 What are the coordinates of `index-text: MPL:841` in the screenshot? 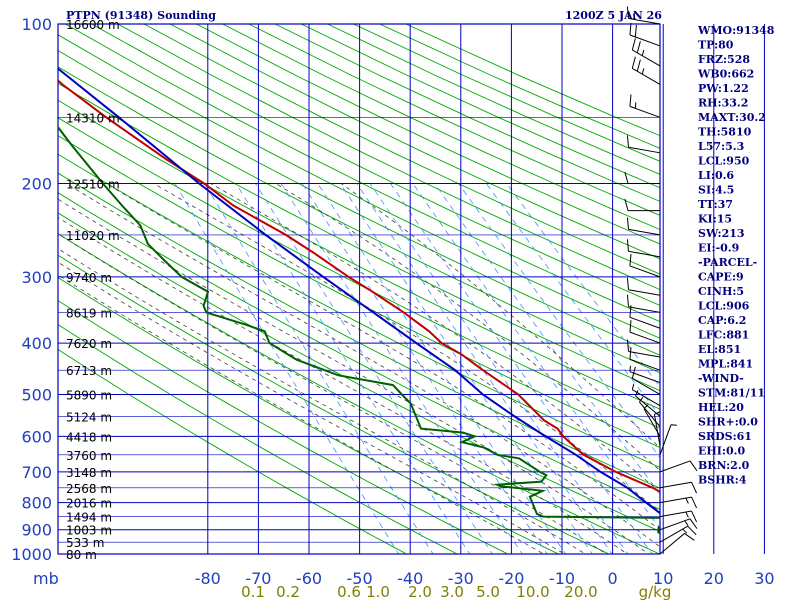 It's located at (725, 364).